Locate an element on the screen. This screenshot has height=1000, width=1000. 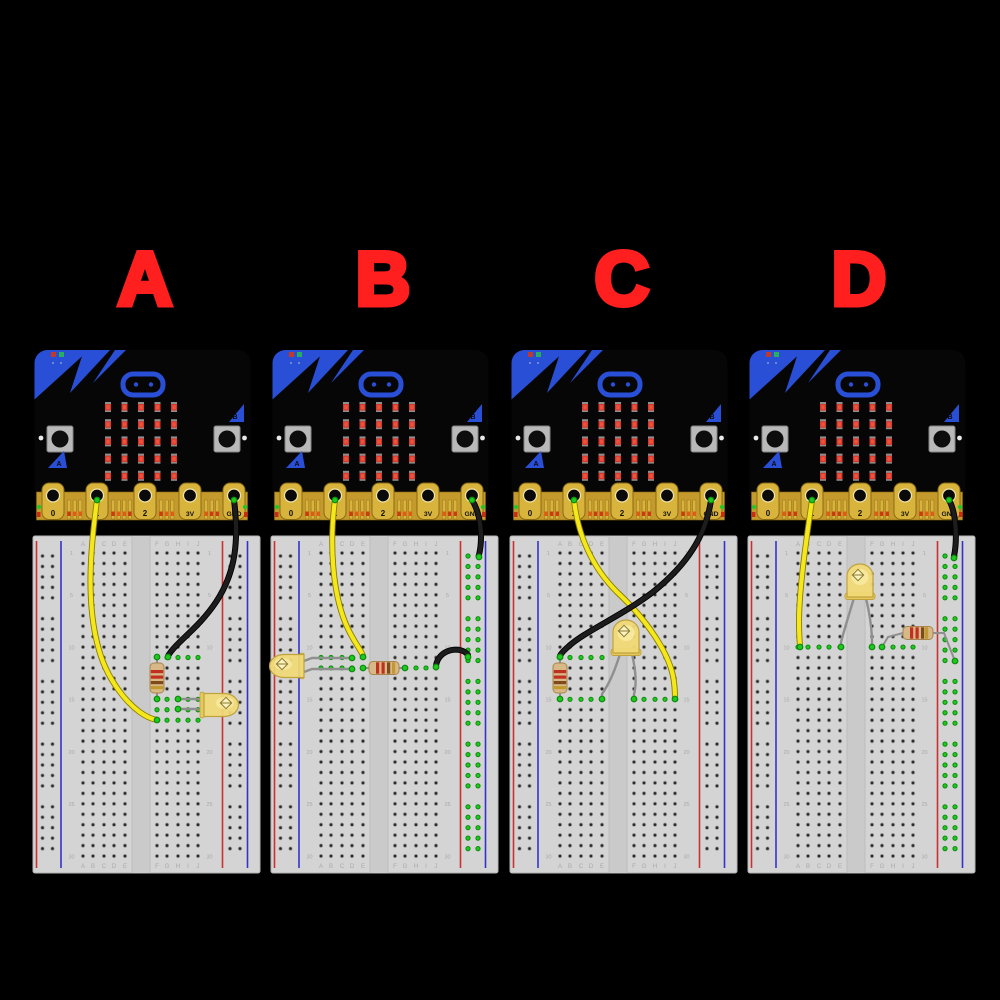
button-b-flag-icon is located at coordinates (474, 413).